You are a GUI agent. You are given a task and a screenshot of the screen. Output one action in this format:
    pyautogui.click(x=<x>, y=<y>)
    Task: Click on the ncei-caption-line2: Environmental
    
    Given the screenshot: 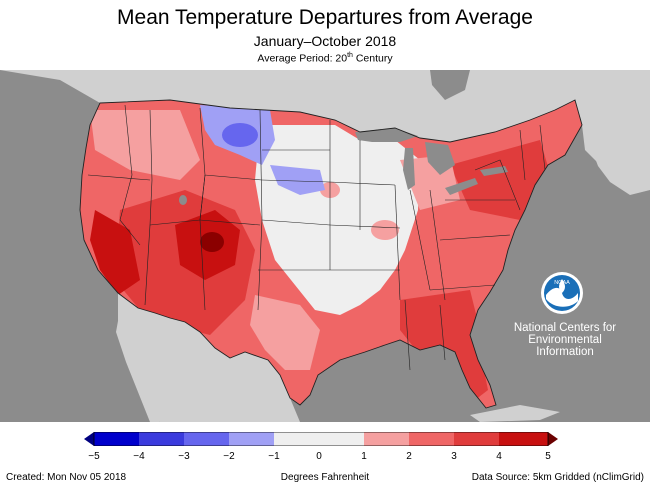 What is the action you would take?
    pyautogui.click(x=565, y=340)
    